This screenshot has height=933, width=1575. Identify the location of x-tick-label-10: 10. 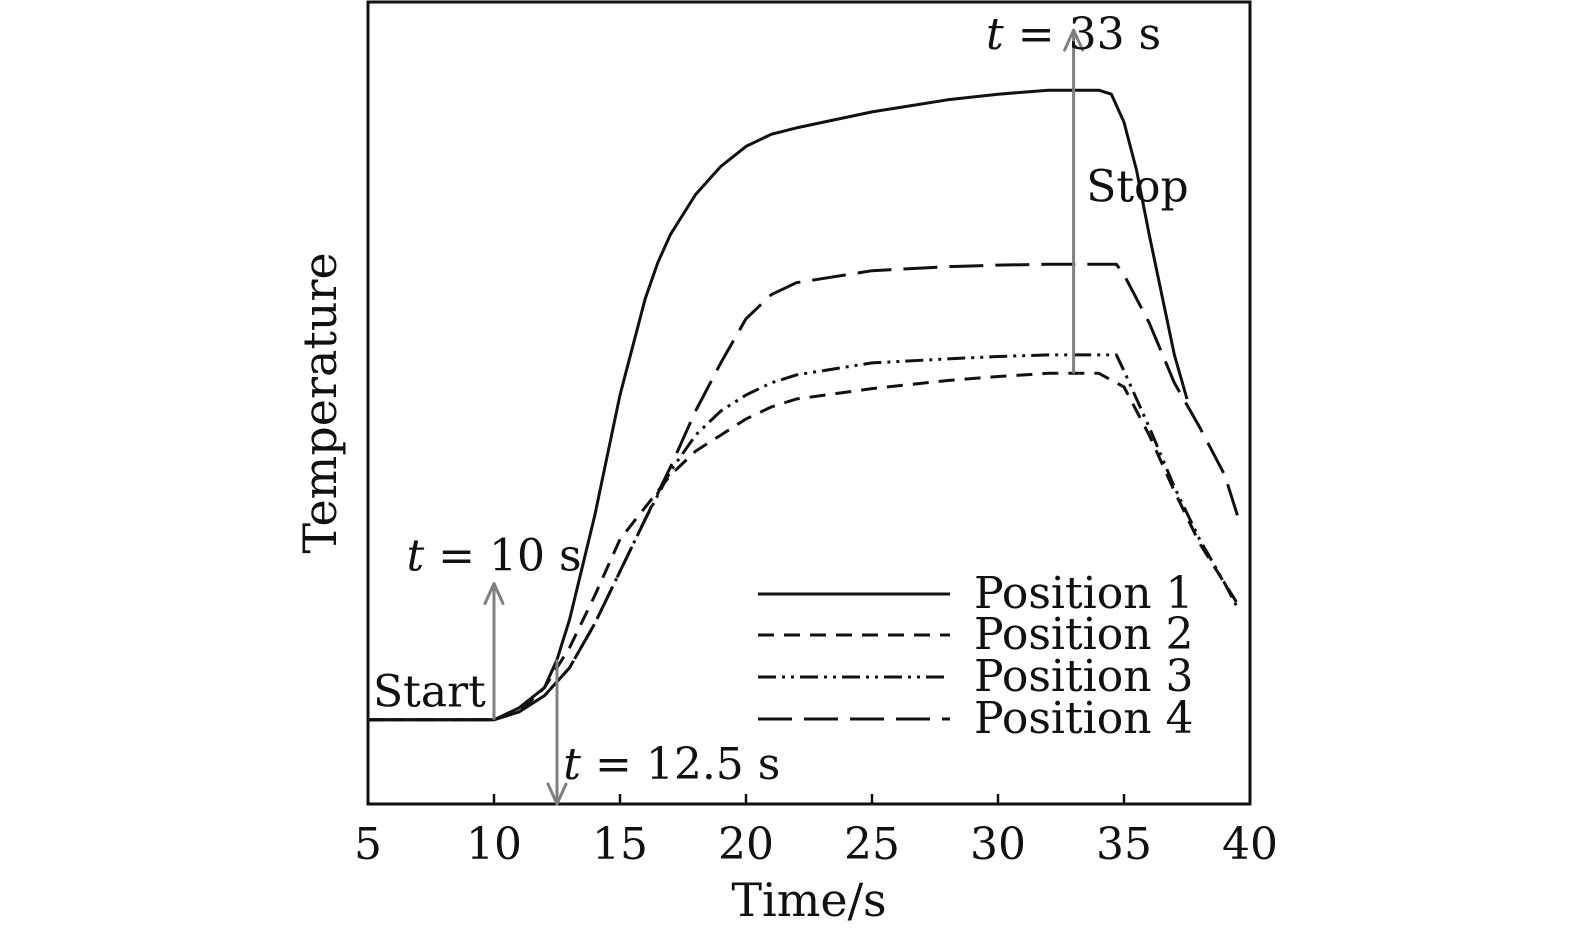
(494, 844).